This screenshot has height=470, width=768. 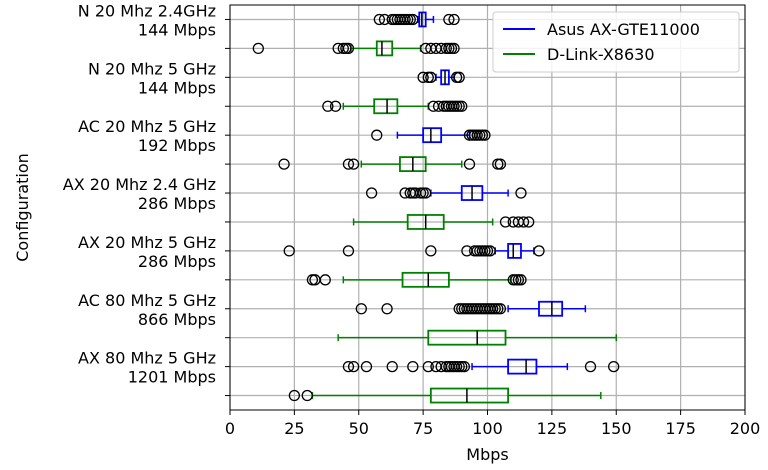 What do you see at coordinates (623, 29) in the screenshot?
I see `legend-label: Asus AX-GTE11000` at bounding box center [623, 29].